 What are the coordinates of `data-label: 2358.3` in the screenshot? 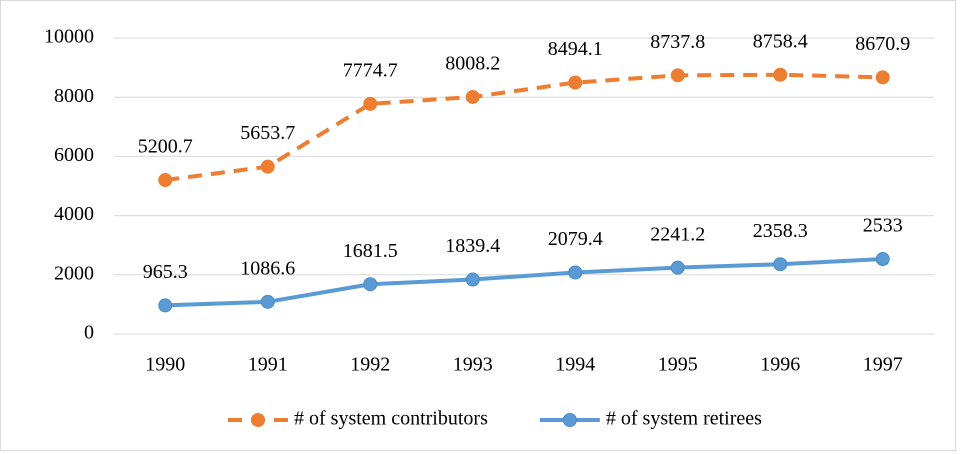 It's located at (780, 231).